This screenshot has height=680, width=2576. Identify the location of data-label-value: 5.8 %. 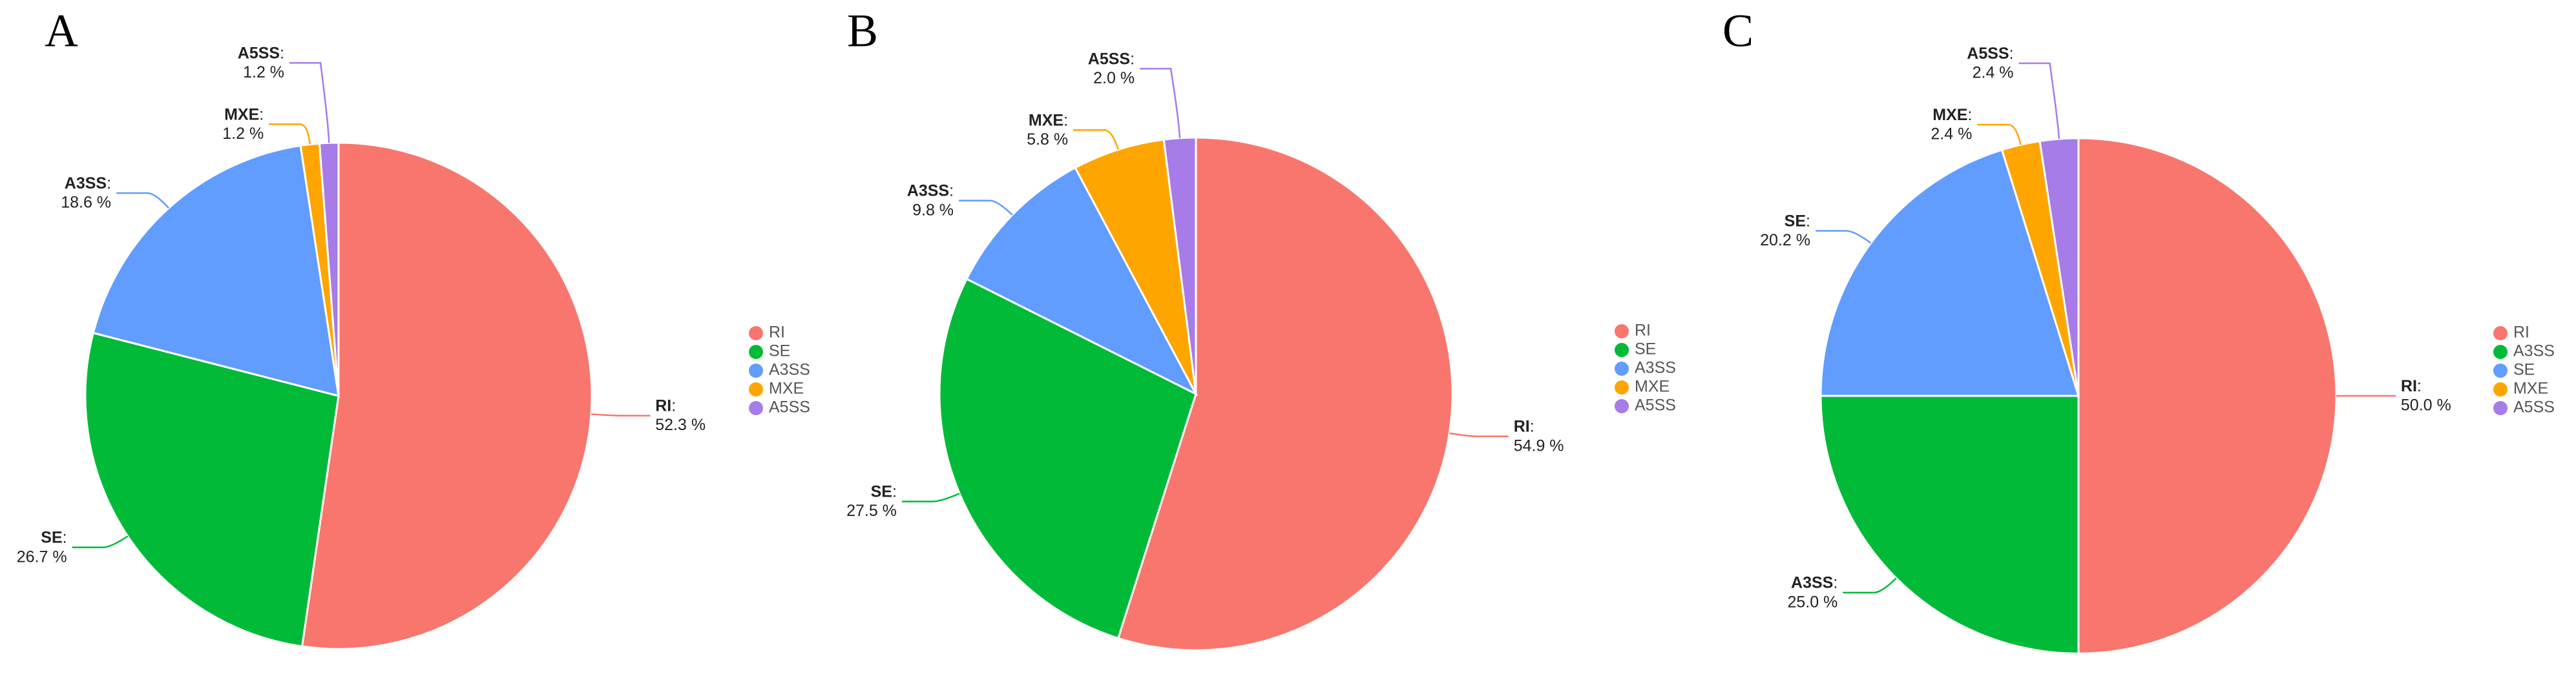
(1047, 140).